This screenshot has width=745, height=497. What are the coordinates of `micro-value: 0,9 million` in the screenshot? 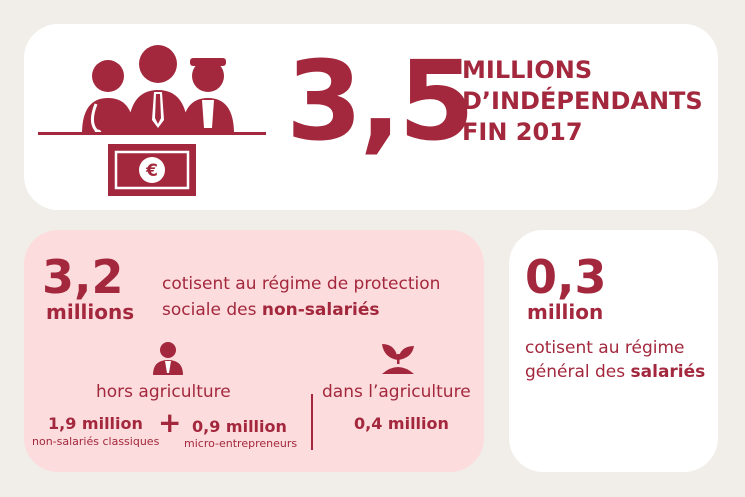 It's located at (239, 426).